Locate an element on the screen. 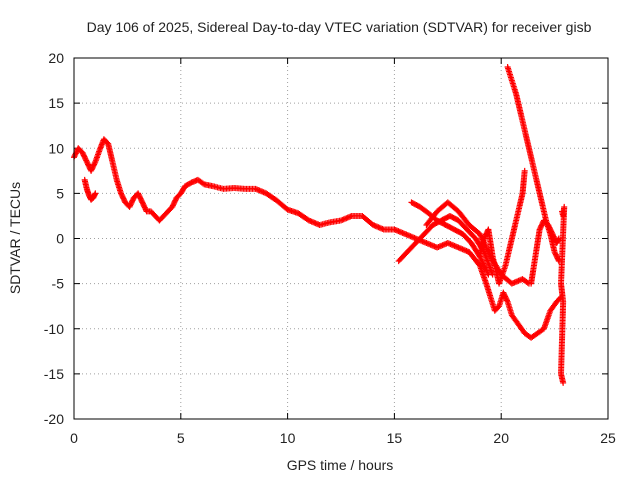 This screenshot has width=640, height=480. x-tick-label: 0 is located at coordinates (74, 438).